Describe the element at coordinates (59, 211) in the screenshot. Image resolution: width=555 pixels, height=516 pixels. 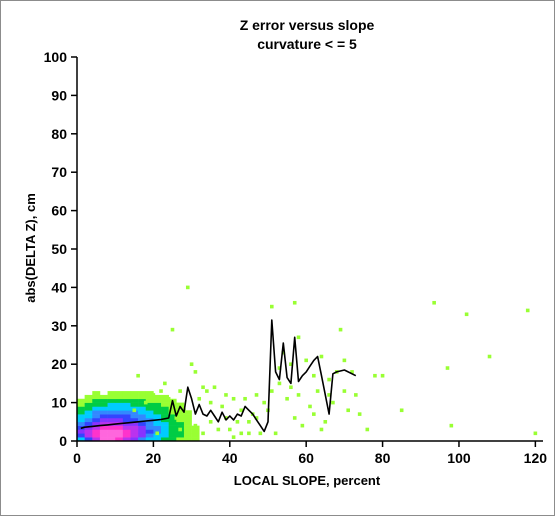
I see `y-tick-label: 60` at that location.